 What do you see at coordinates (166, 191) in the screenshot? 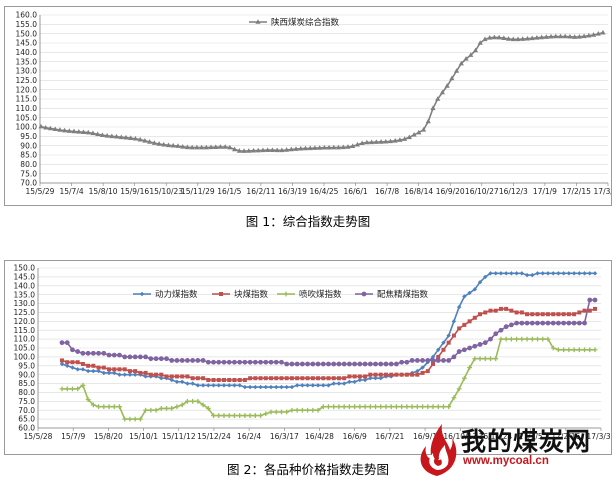
I see `x-tick-label: 15/10/23` at bounding box center [166, 191].